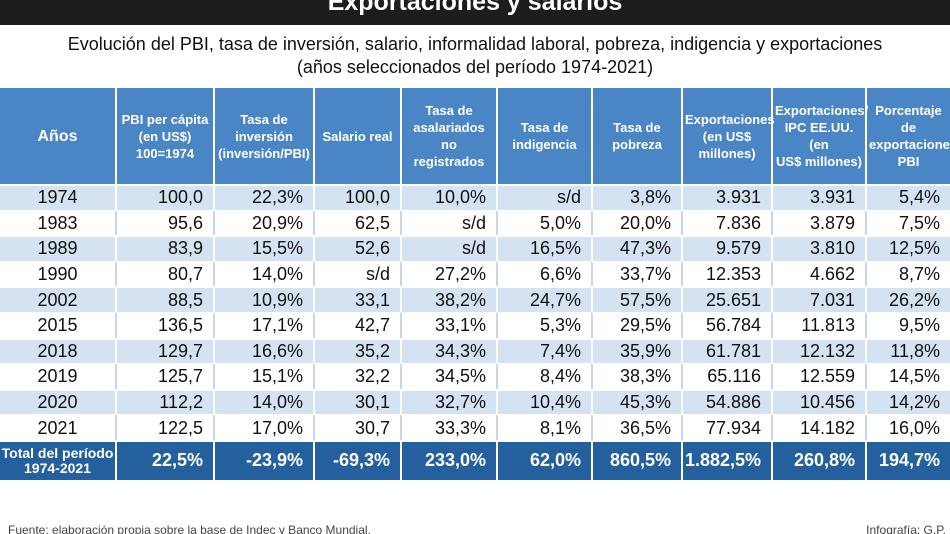  I want to click on year-cell: 2019, so click(57, 376).